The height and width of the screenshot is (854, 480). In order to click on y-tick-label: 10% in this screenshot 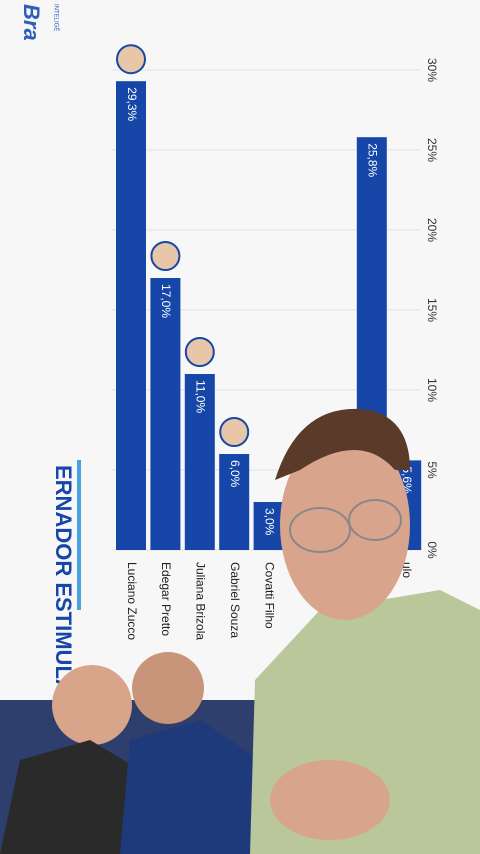, I will do `click(432, 390)`.